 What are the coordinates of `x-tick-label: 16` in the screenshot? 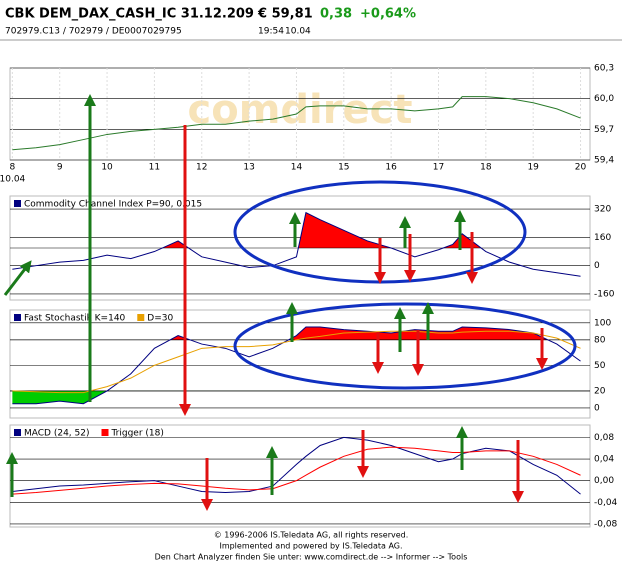 It's located at (391, 168).